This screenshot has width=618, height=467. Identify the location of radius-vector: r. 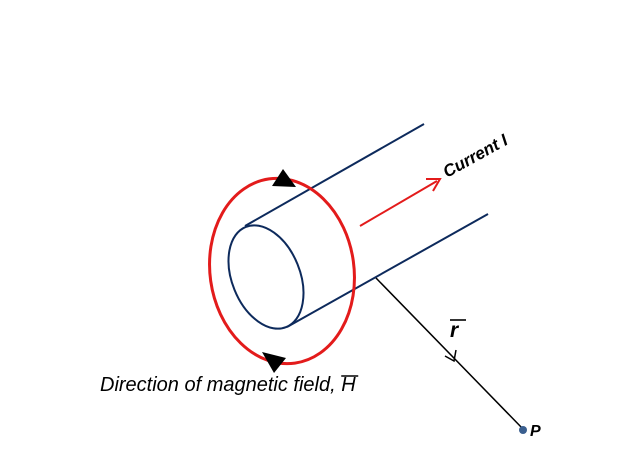
(449, 353).